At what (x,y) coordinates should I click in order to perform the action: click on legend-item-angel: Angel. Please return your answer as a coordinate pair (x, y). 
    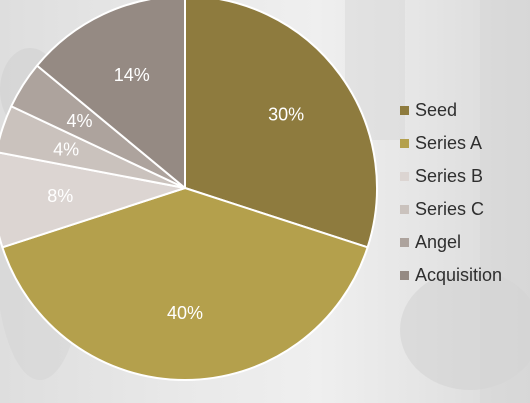
    Looking at the image, I should click on (451, 242).